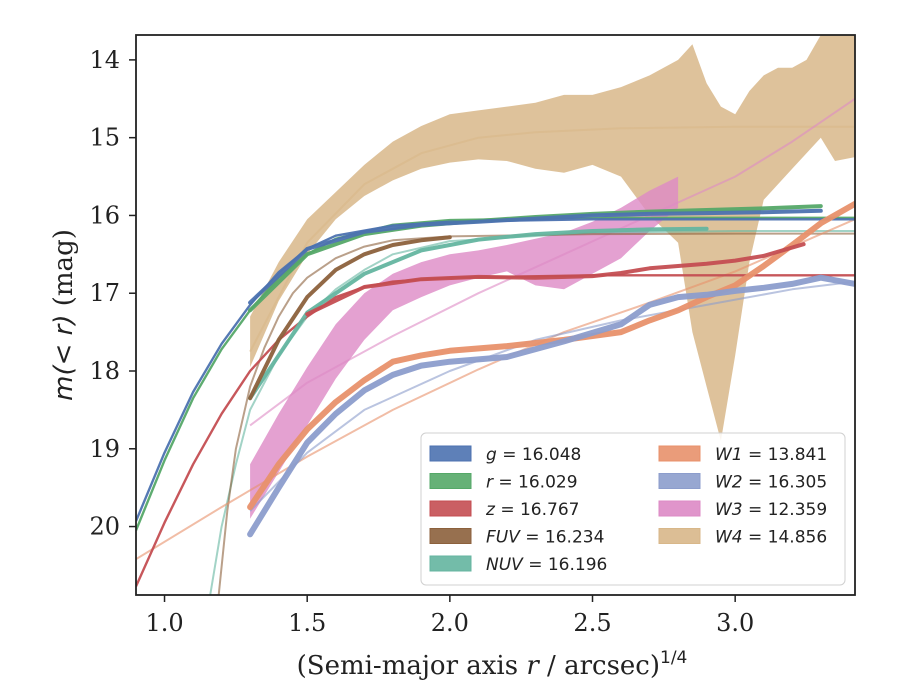  I want to click on y-tick-label: 14, so click(104, 60).